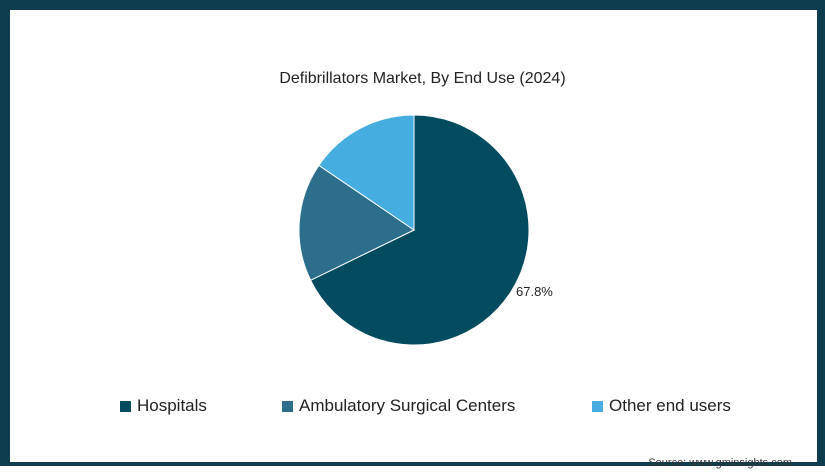  Describe the element at coordinates (287, 406) in the screenshot. I see `legend-swatch-ambulatory-surgical-centers` at that location.